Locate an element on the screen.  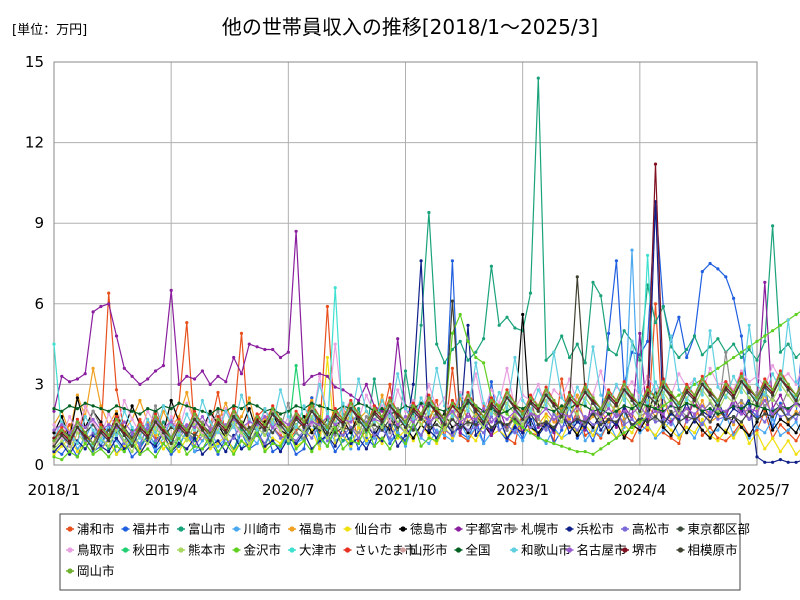
y-tick-label: 9 is located at coordinates (39, 223).